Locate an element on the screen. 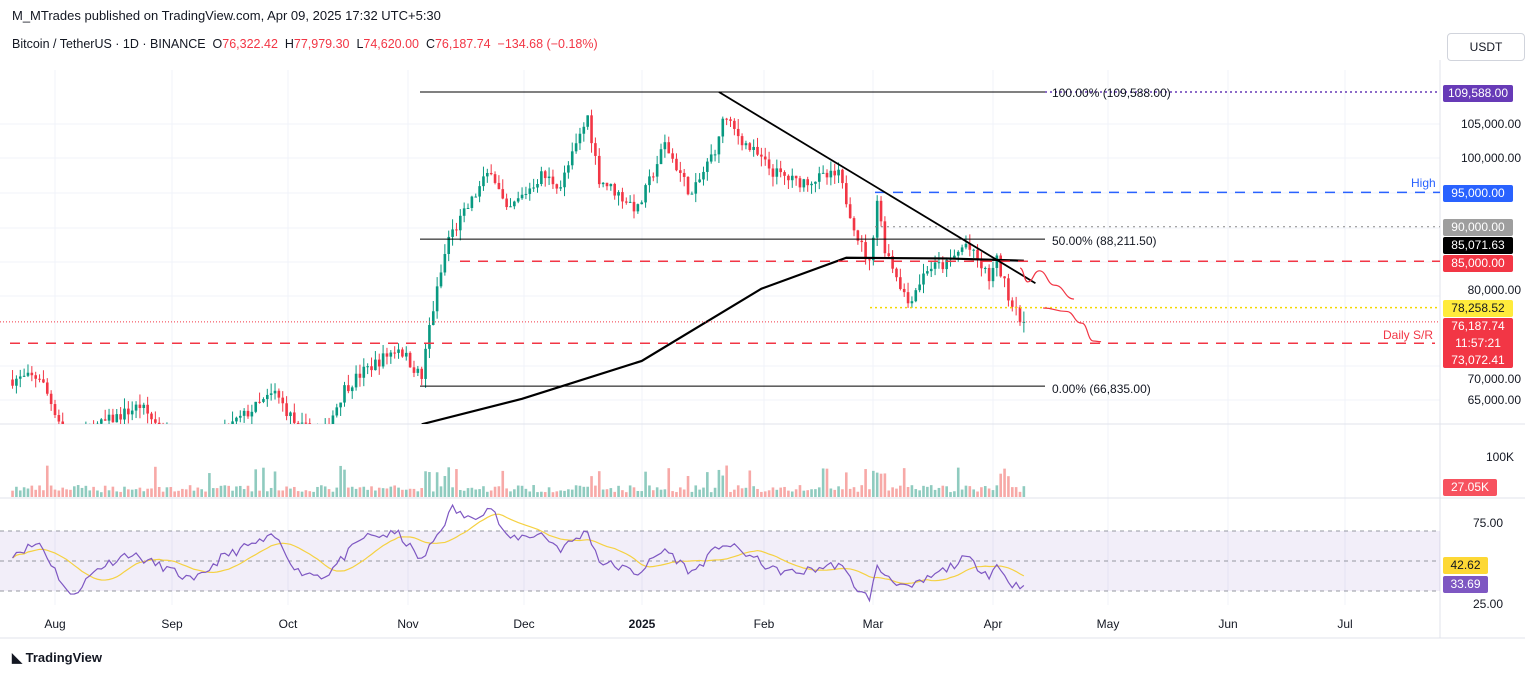  fib-100-label: 100.00% (109,588.00) is located at coordinates (1111, 93).